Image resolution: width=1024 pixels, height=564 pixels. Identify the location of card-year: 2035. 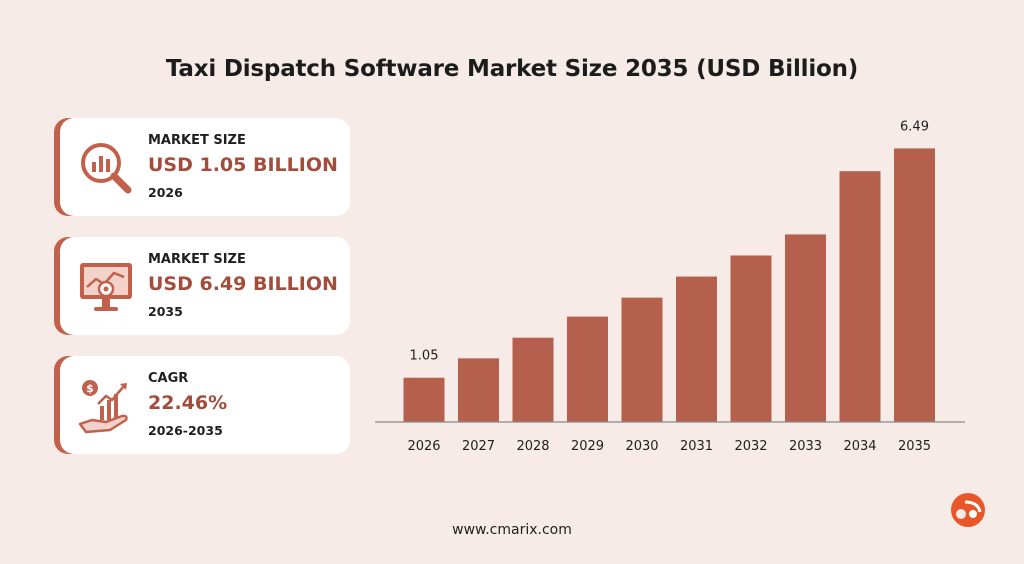
(165, 311).